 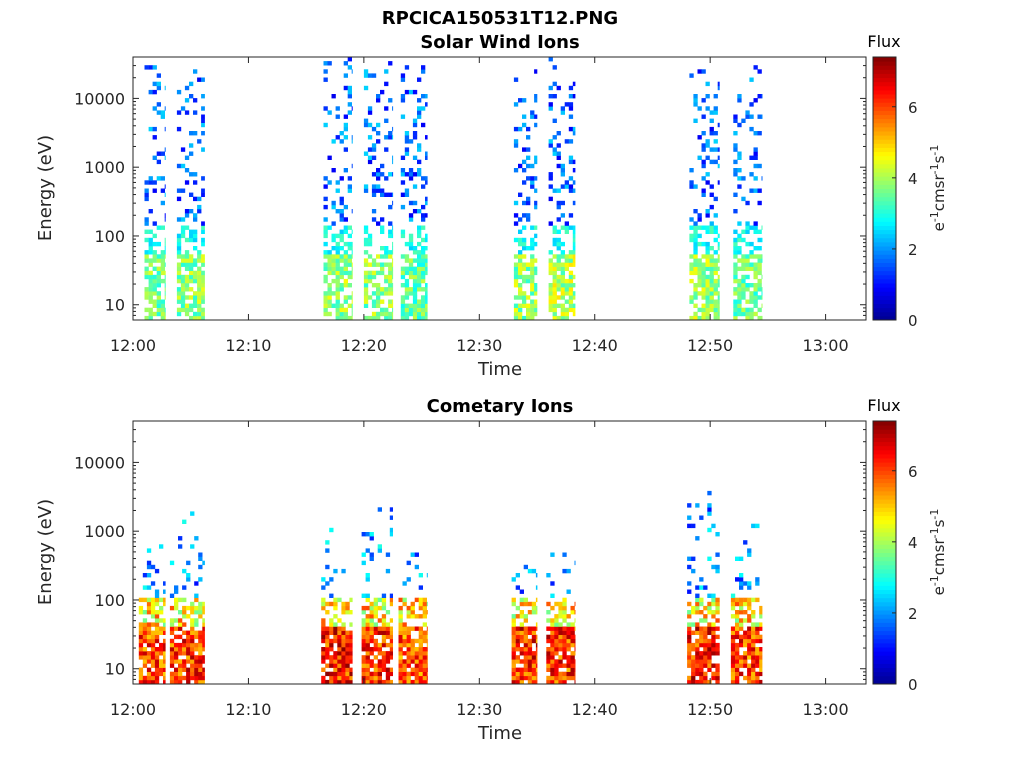 What do you see at coordinates (133, 345) in the screenshot?
I see `x-tick-label: 12:00` at bounding box center [133, 345].